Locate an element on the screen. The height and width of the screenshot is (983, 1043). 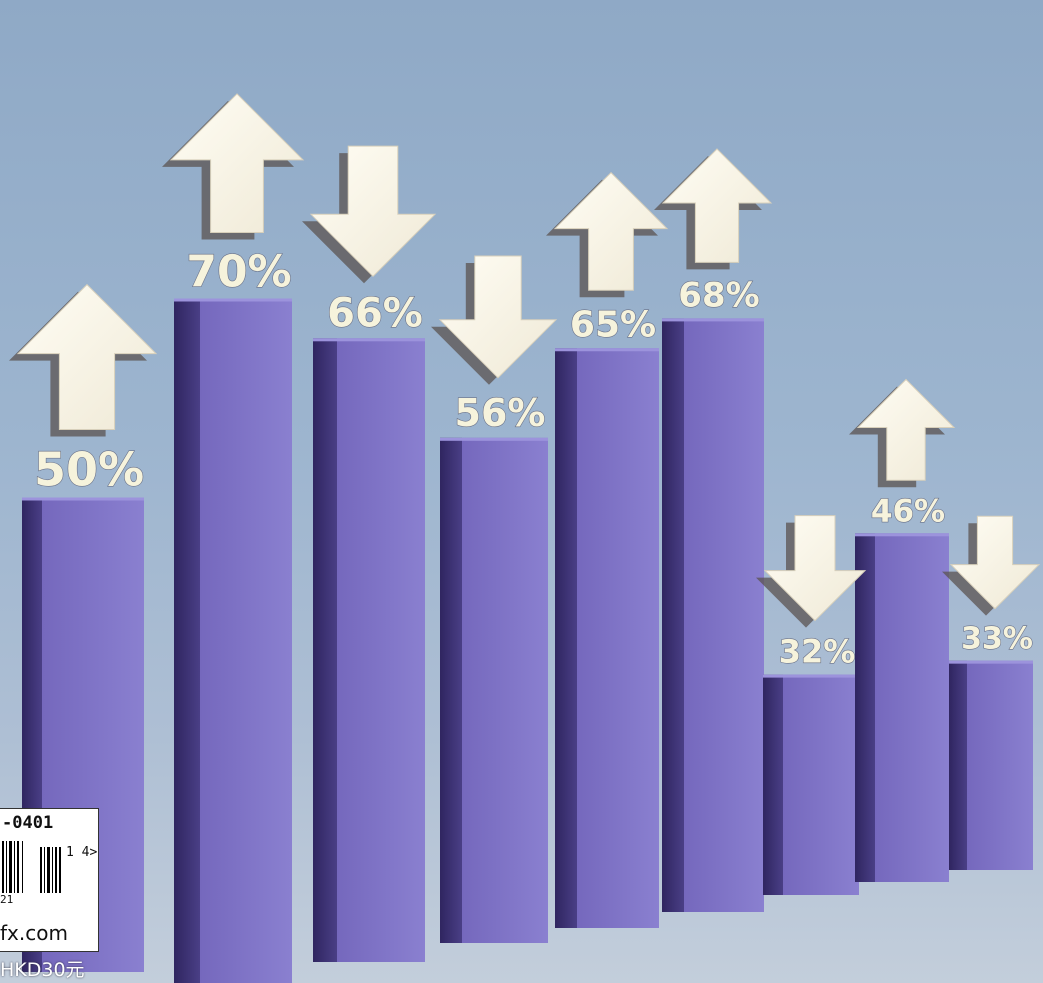
barcode-addon: 1 4> is located at coordinates (82, 852).